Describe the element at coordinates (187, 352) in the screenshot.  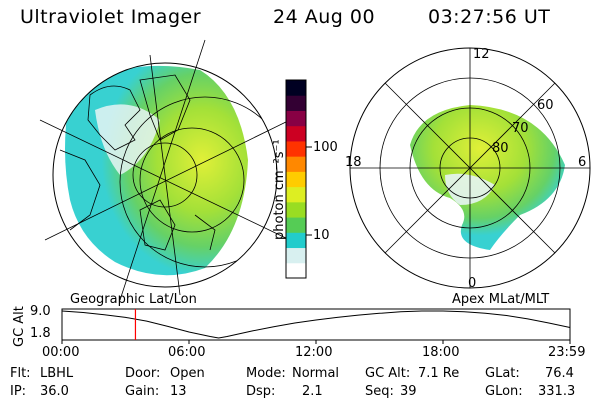
I see `x-tick-0600: 06:00` at that location.